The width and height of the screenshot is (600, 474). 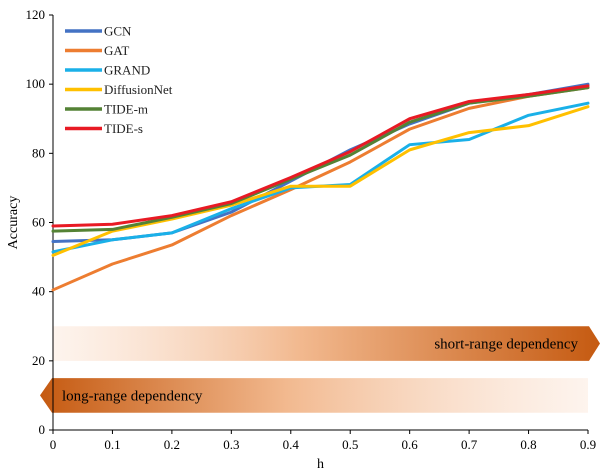 I want to click on legend-label: GAT, so click(x=116, y=50).